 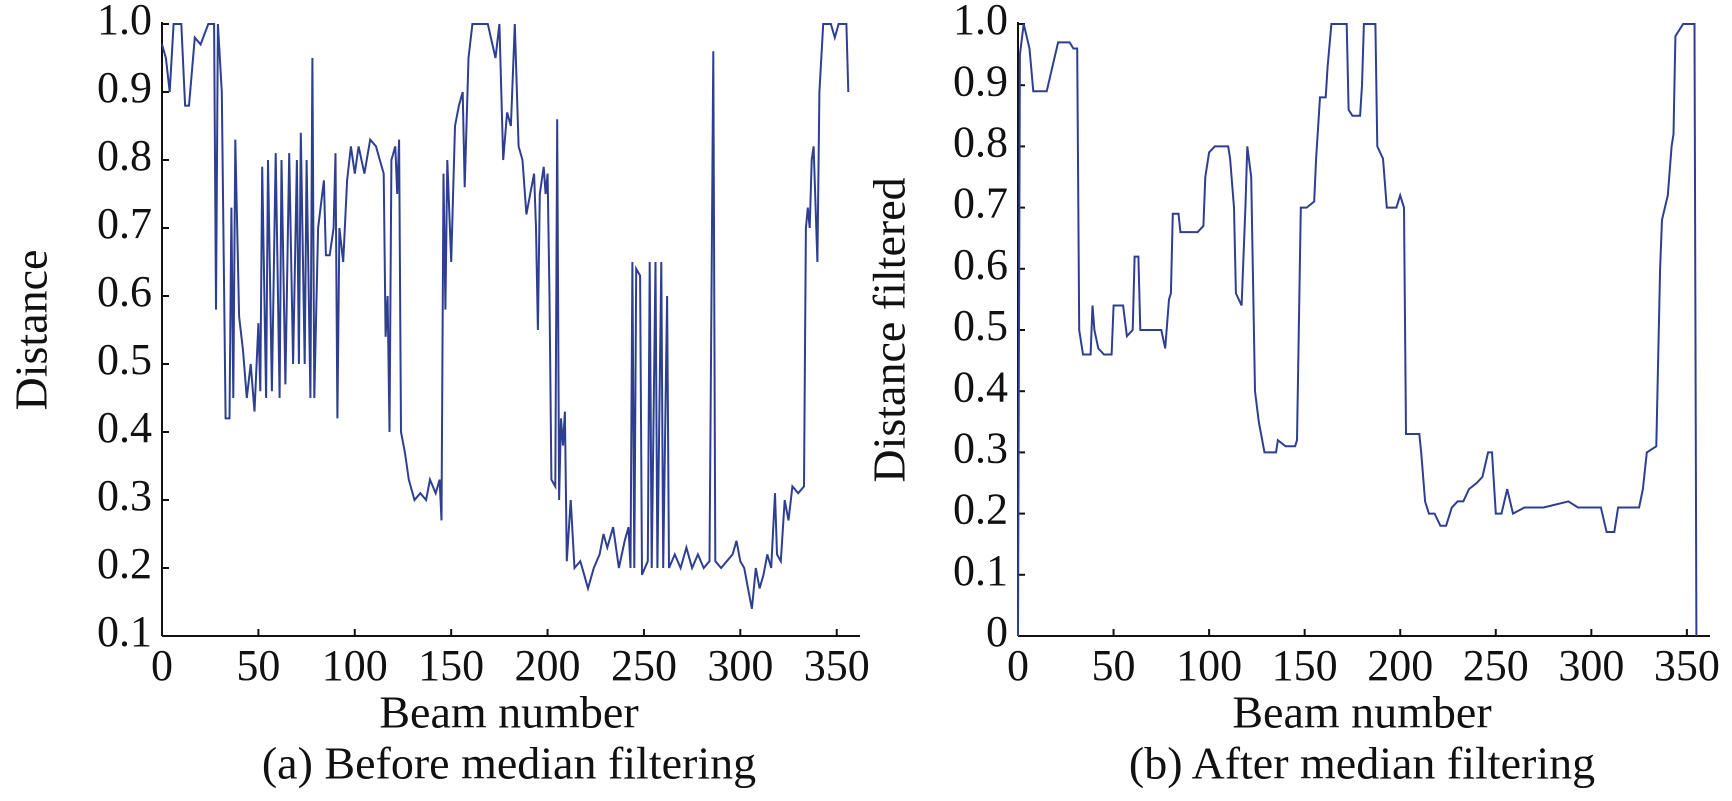 I want to click on caption: (a) Before median filtering, so click(x=509, y=763).